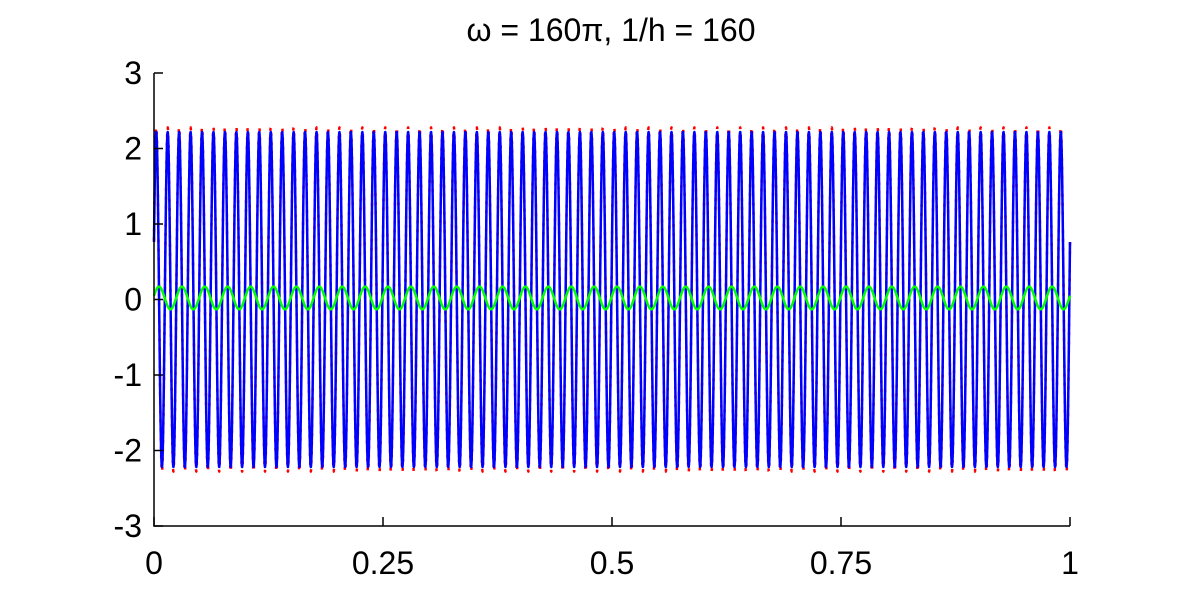 Image resolution: width=1182 pixels, height=591 pixels. I want to click on x-tick-label: 1, so click(1070, 563).